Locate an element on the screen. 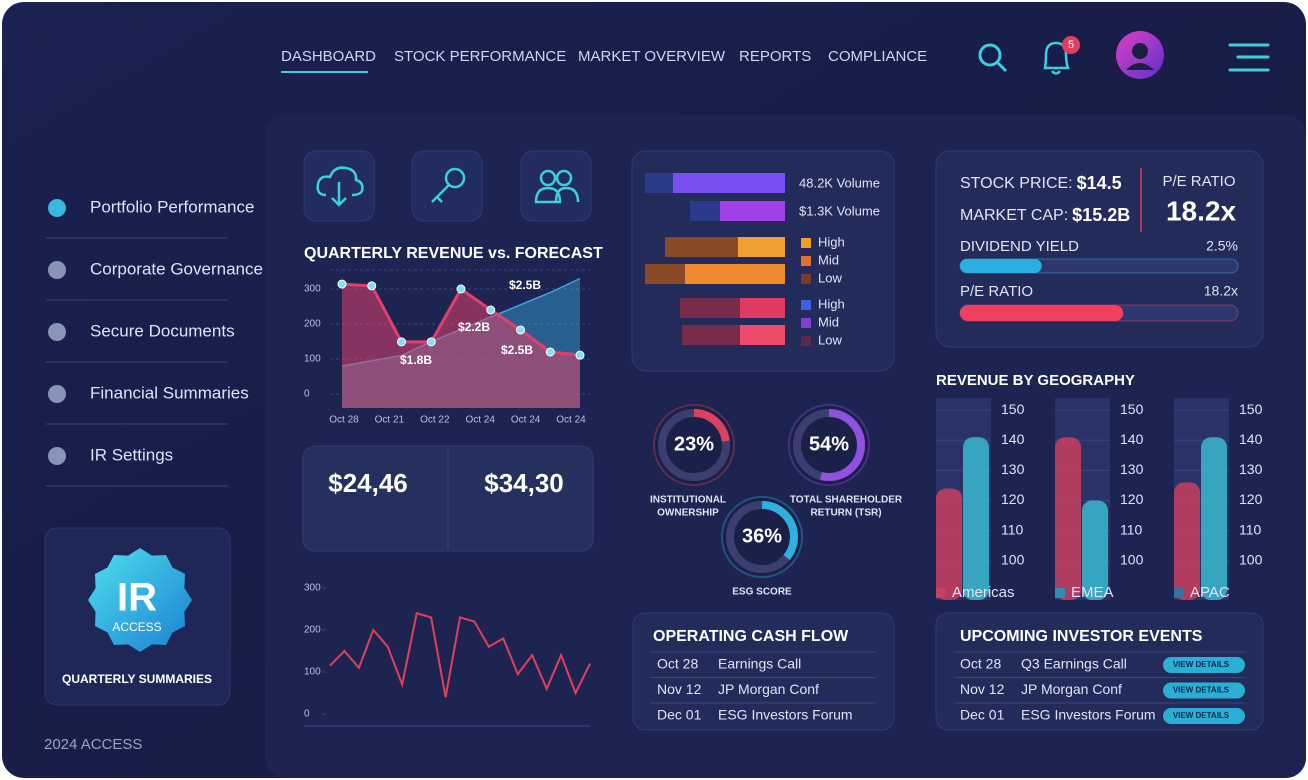 This screenshot has width=1308, height=780. row-event: Q3 Earnings Call is located at coordinates (1074, 664).